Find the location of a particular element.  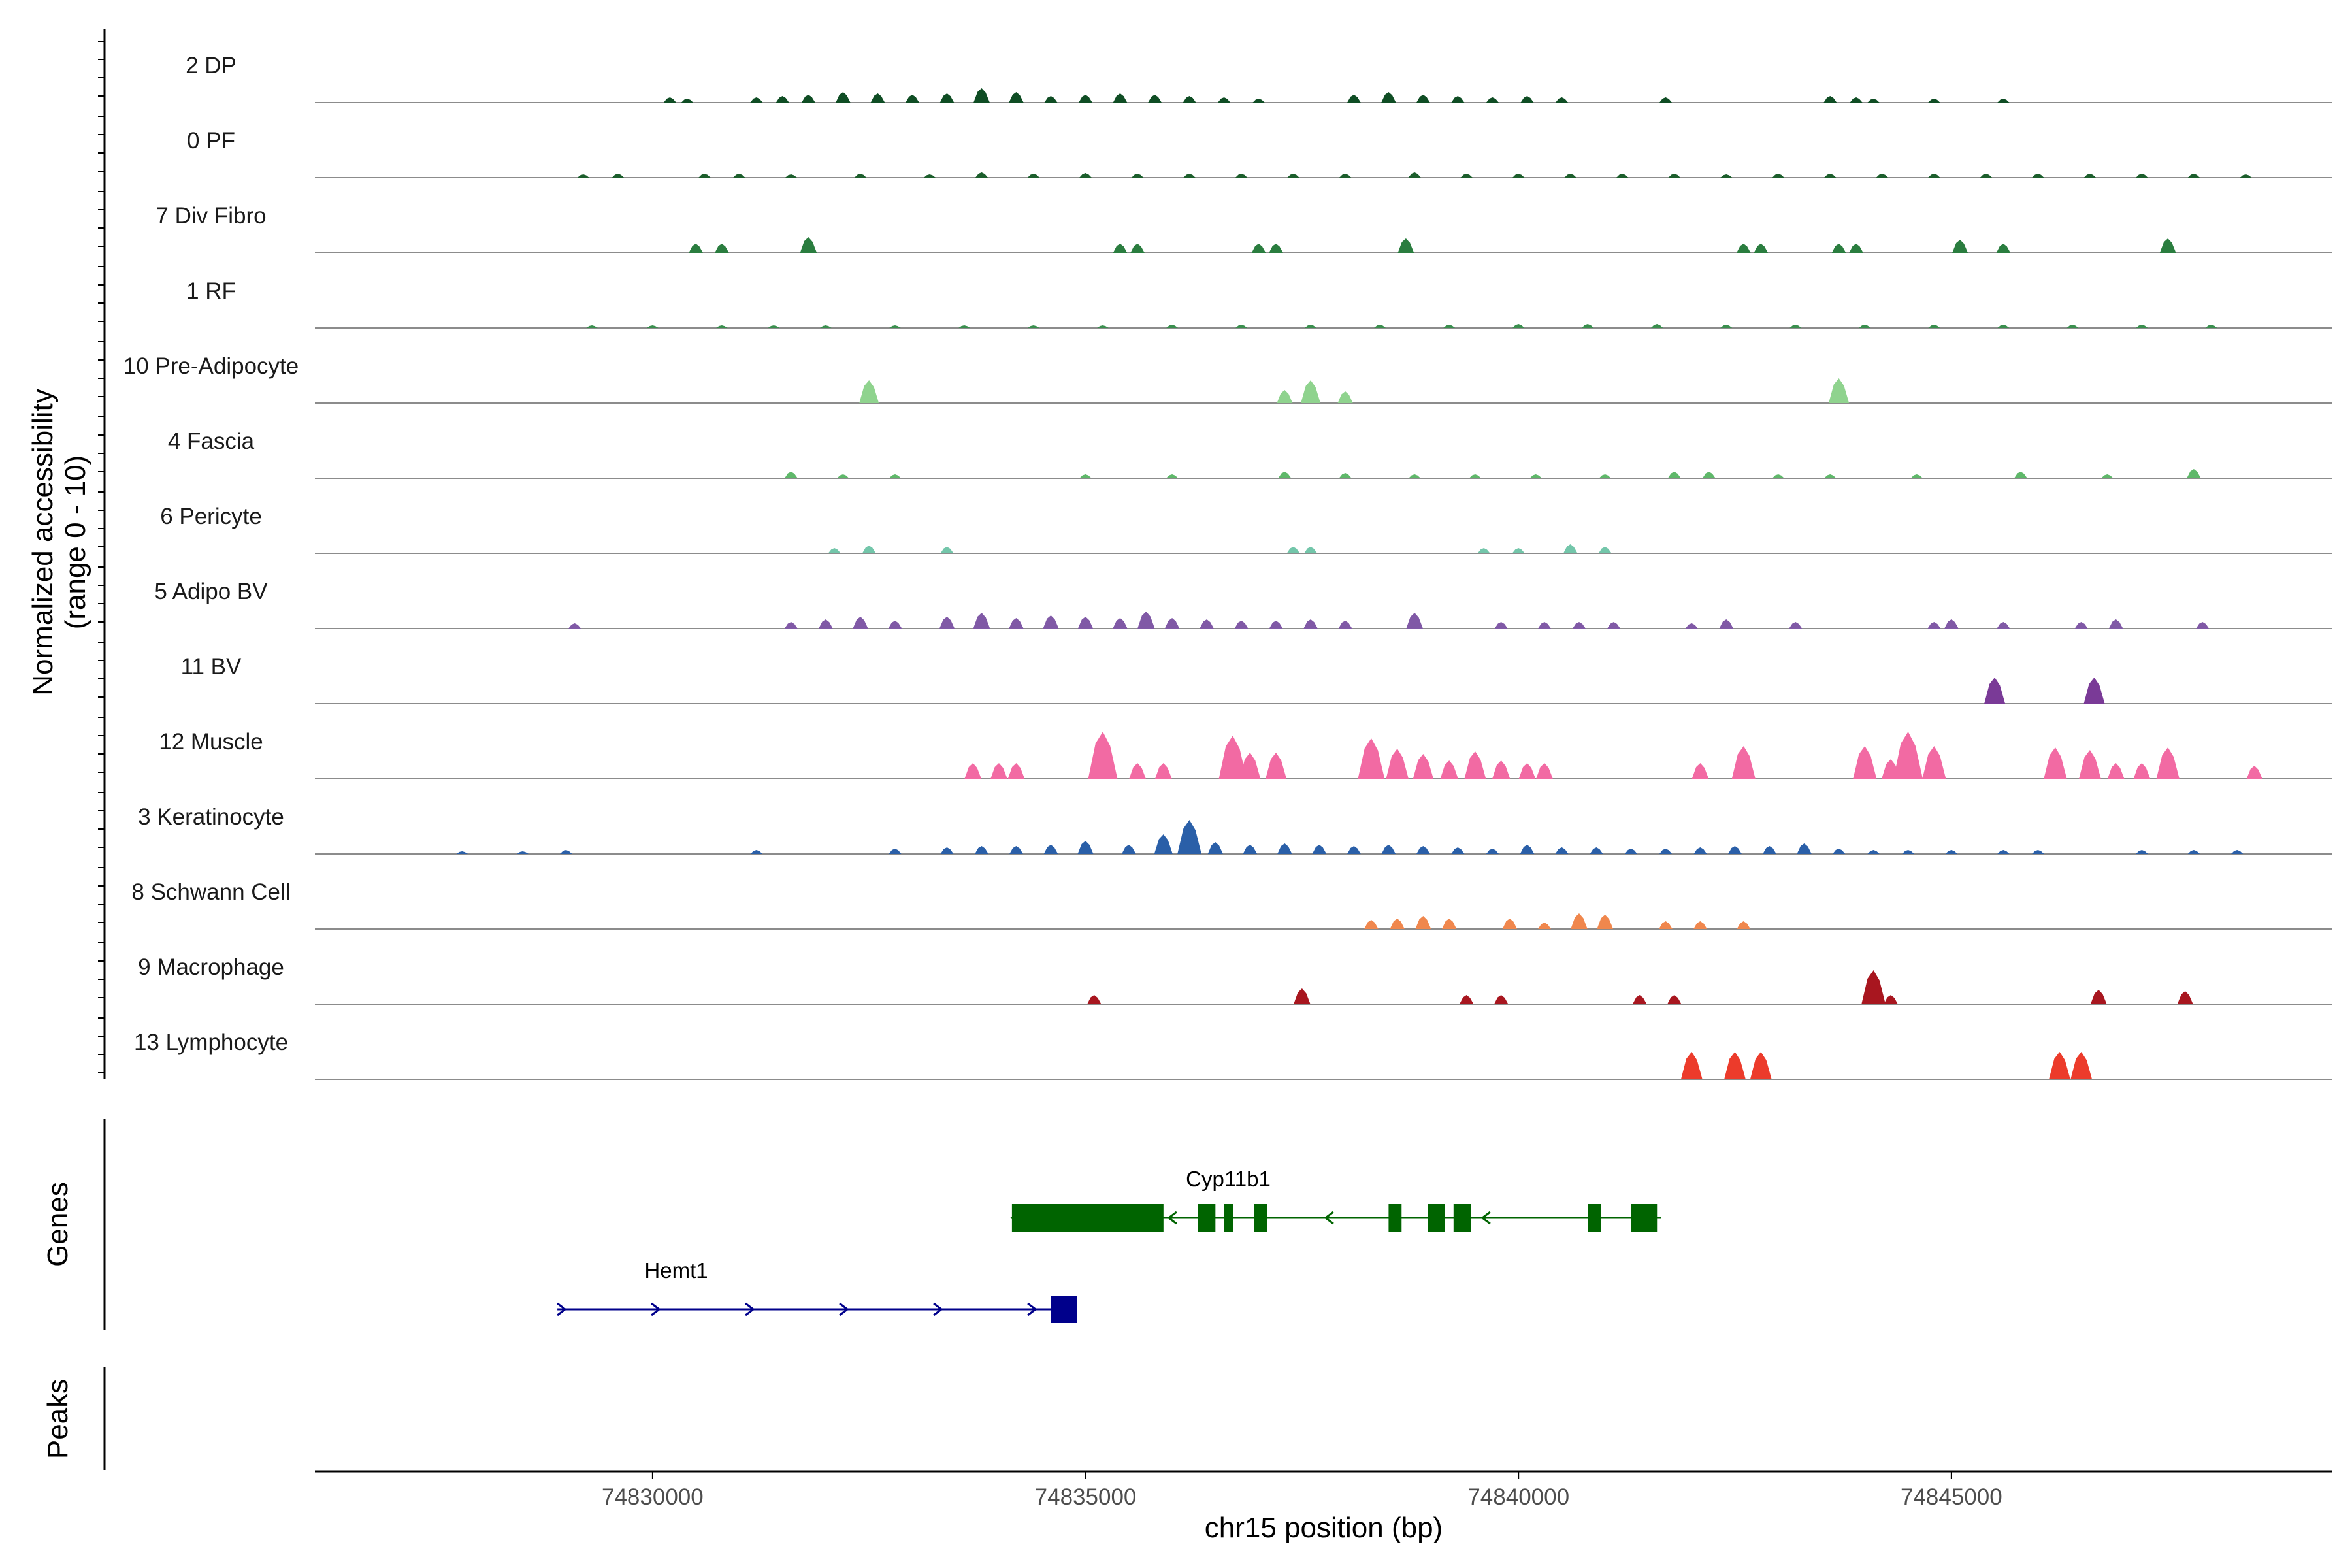

track-6: 6 Pericyte is located at coordinates (1246, 529).